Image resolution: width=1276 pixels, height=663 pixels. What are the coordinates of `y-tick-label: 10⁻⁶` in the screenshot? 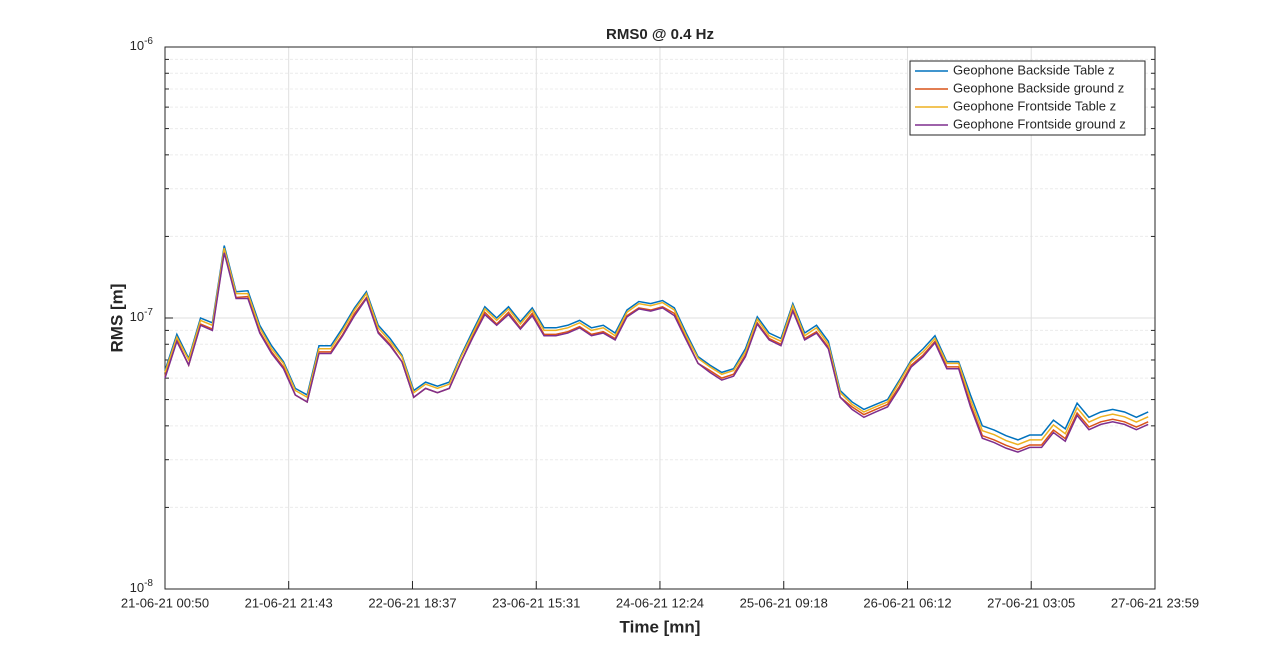 It's located at (142, 45).